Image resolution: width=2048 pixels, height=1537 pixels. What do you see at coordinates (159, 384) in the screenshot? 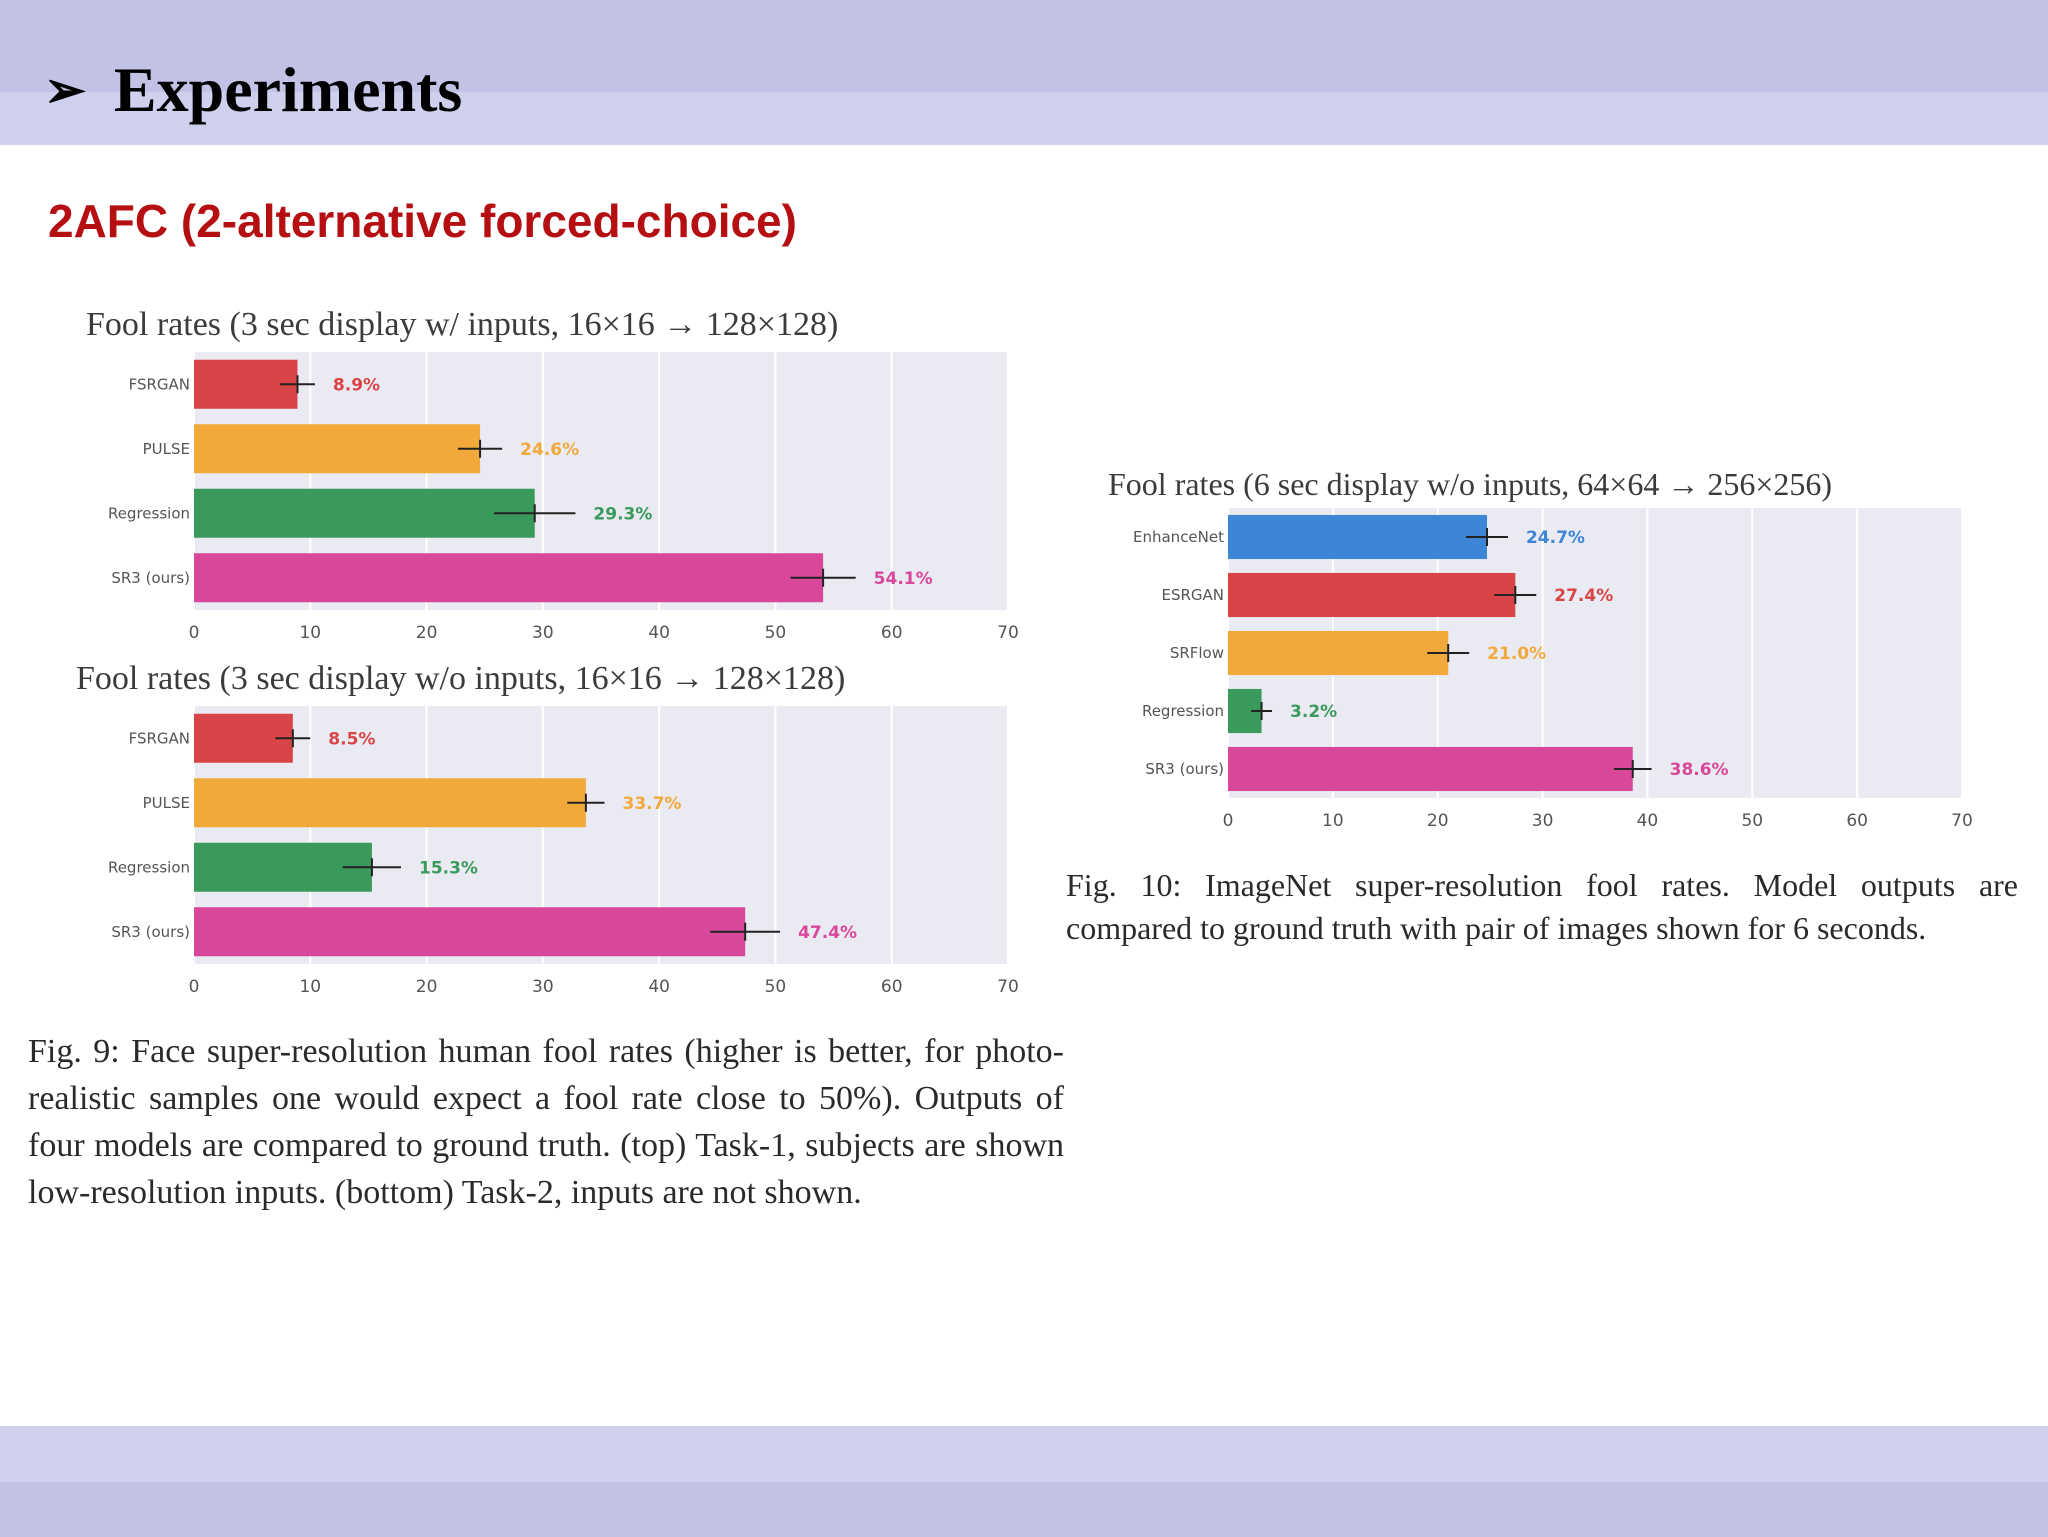
I see `chart1-category-label: FSRGAN` at bounding box center [159, 384].